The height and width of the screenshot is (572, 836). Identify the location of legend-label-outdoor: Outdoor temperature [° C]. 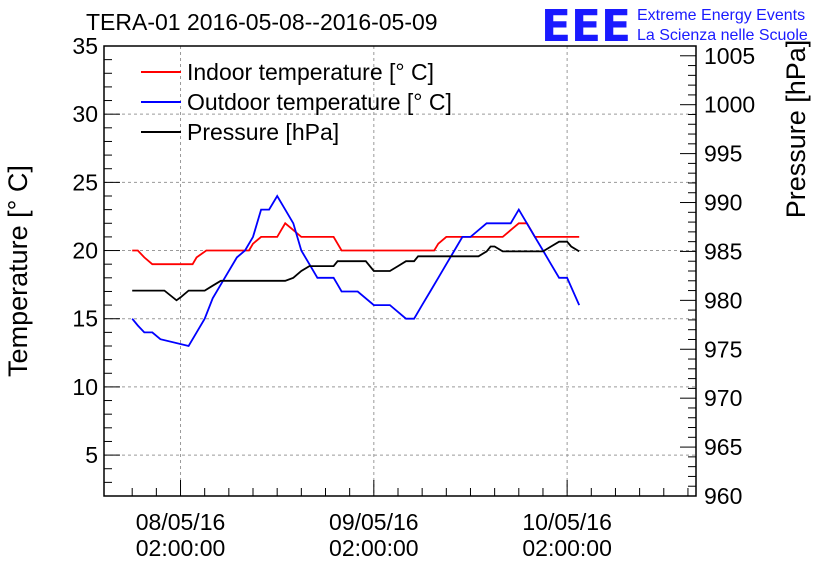
(319, 102).